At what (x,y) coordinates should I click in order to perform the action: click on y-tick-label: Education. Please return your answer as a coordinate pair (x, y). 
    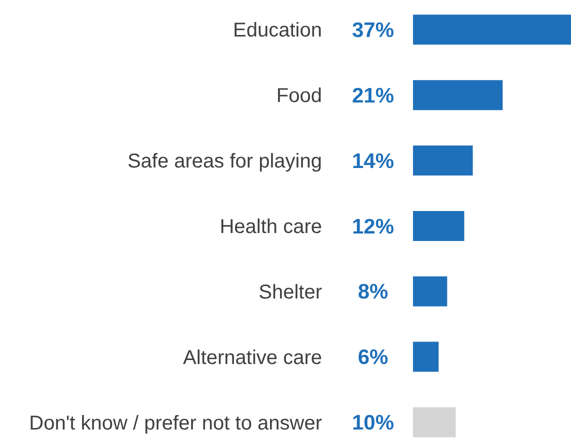
    Looking at the image, I should click on (277, 31).